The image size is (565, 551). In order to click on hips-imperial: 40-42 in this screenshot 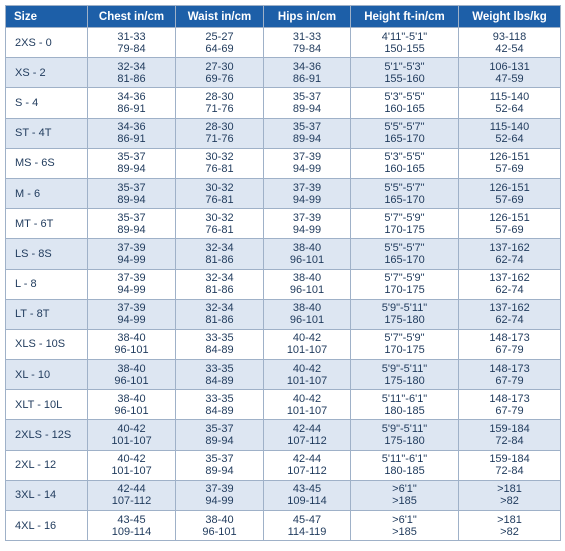, I will do `click(307, 368)`.